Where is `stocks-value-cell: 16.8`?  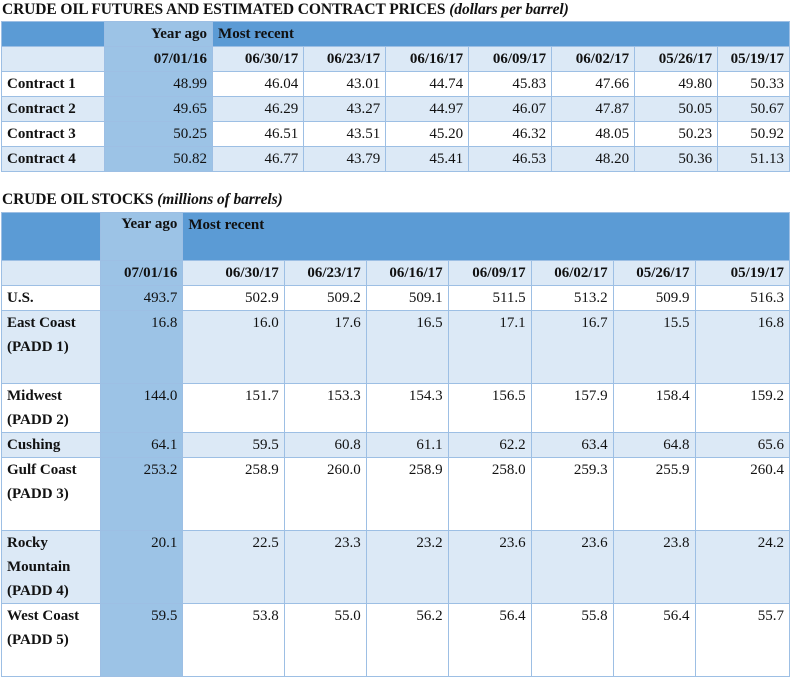 stocks-value-cell: 16.8 is located at coordinates (742, 347).